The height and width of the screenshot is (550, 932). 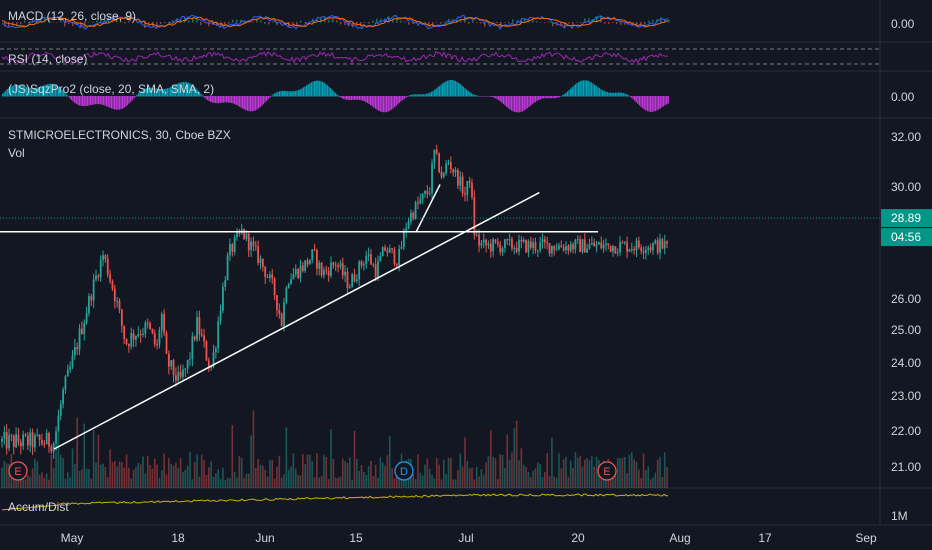 I want to click on rsi-label: RSI (14, close), so click(x=48, y=59).